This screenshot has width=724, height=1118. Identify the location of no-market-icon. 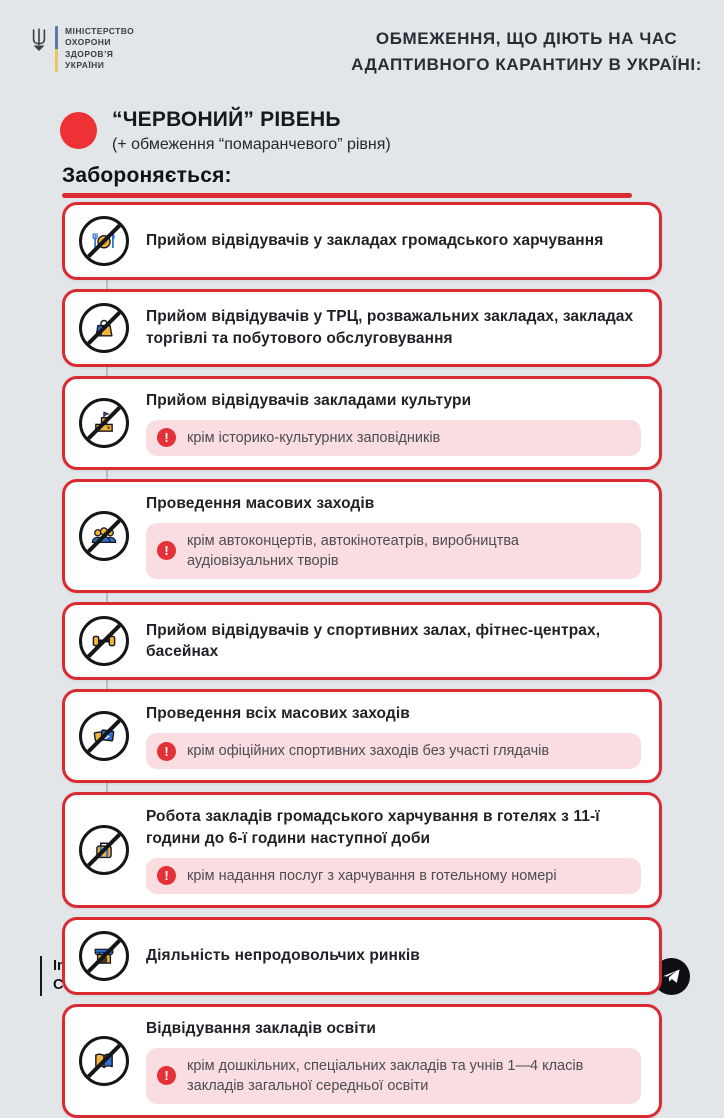
(104, 955).